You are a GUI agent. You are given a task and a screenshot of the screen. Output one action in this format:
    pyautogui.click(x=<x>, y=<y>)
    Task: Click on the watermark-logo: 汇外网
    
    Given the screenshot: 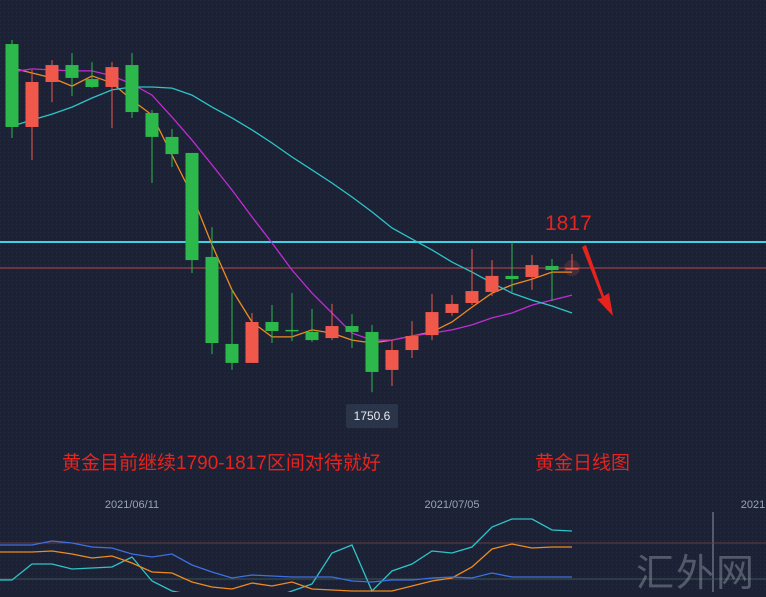 What is the action you would take?
    pyautogui.click(x=696, y=573)
    